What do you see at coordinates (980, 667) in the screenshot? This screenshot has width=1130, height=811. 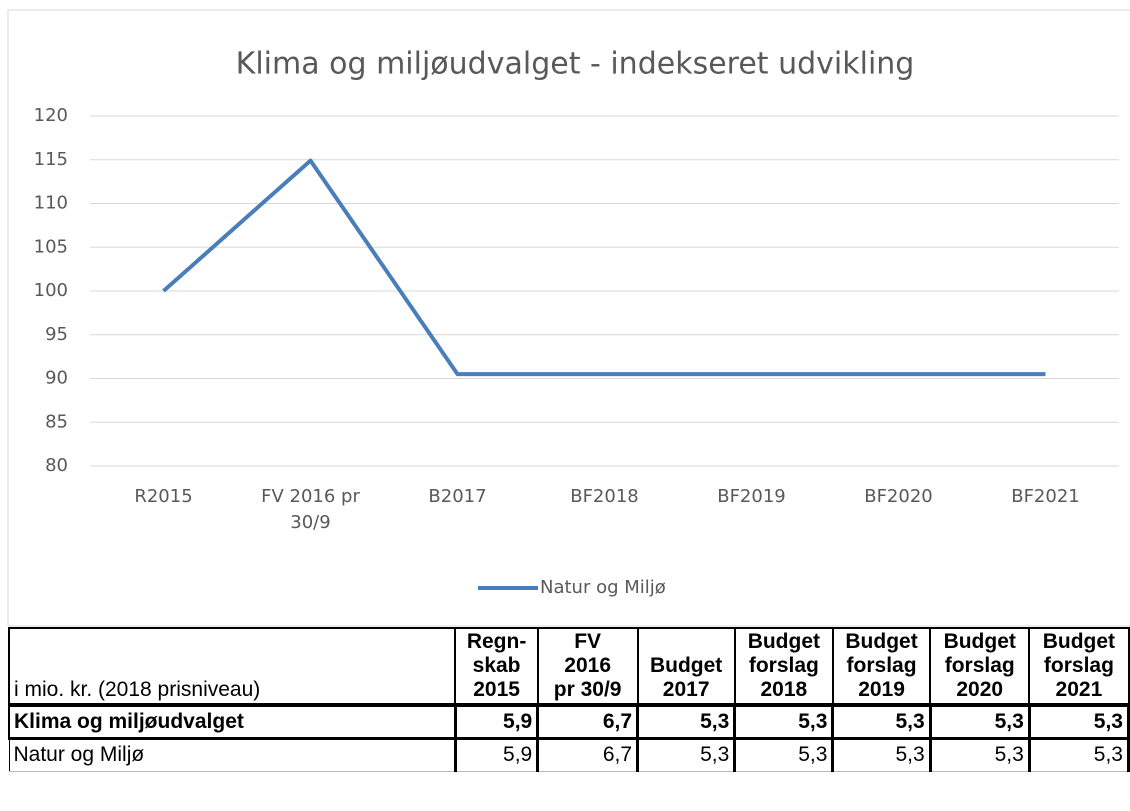 I see `table-cell: Budget forslag 2020` at bounding box center [980, 667].